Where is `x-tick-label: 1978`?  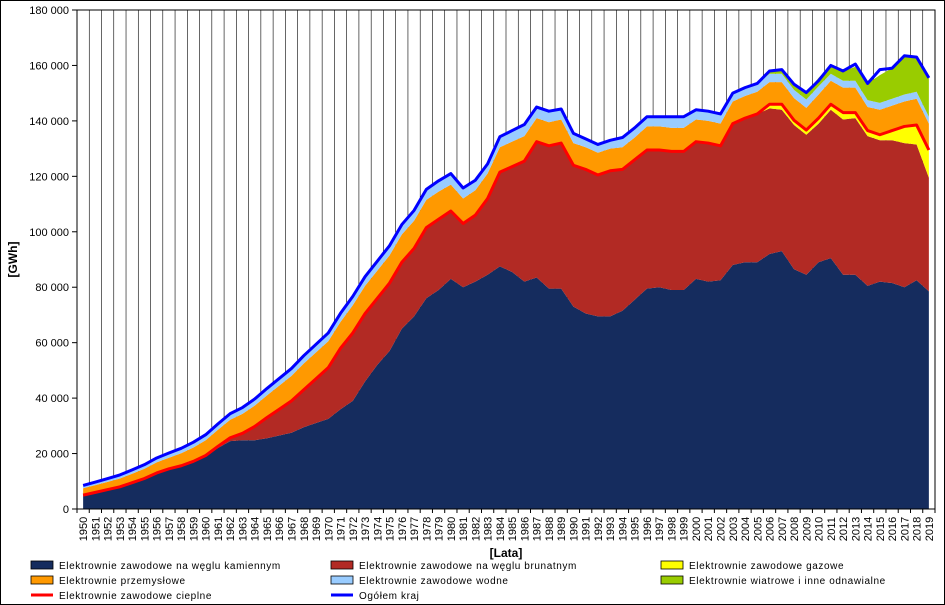
x-tick-label: 1978 is located at coordinates (427, 529).